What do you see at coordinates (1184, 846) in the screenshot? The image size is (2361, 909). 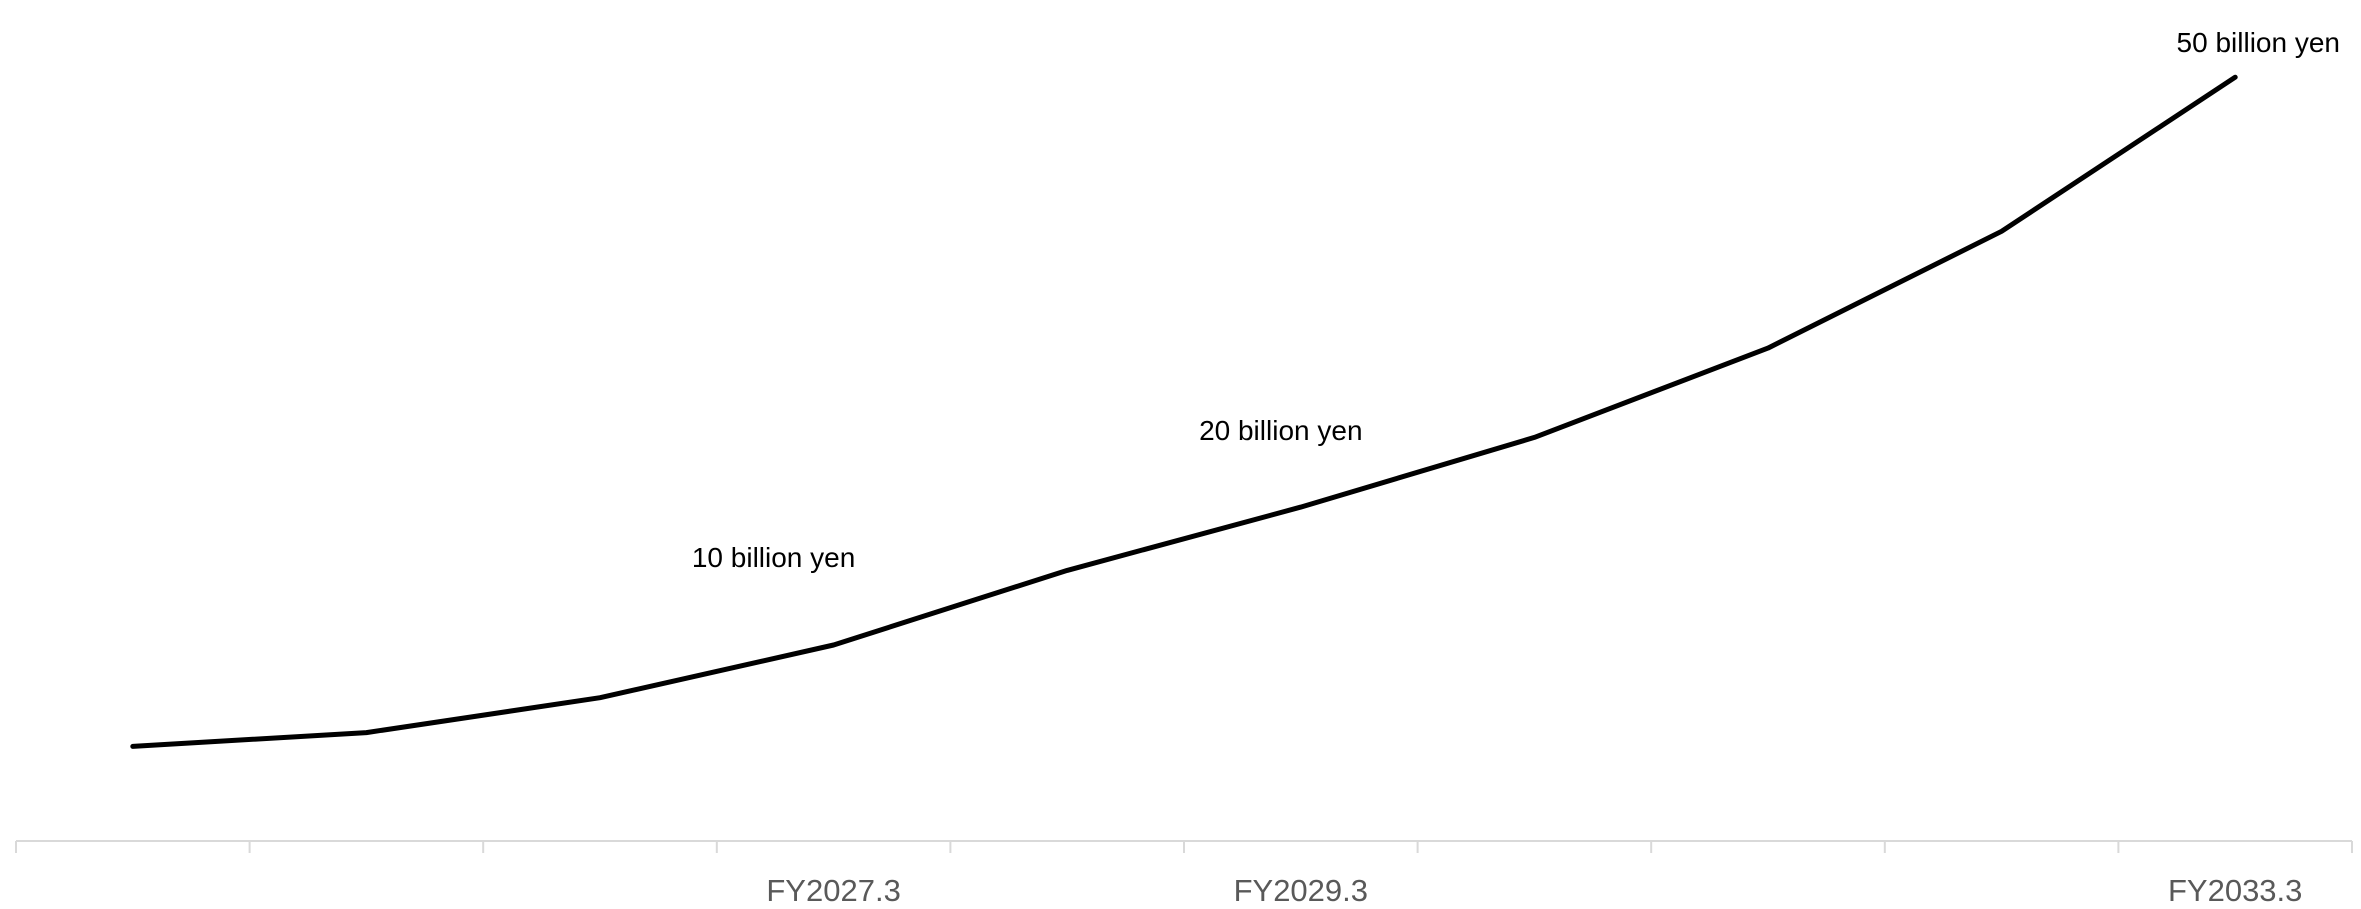 I see `x-axis` at bounding box center [1184, 846].